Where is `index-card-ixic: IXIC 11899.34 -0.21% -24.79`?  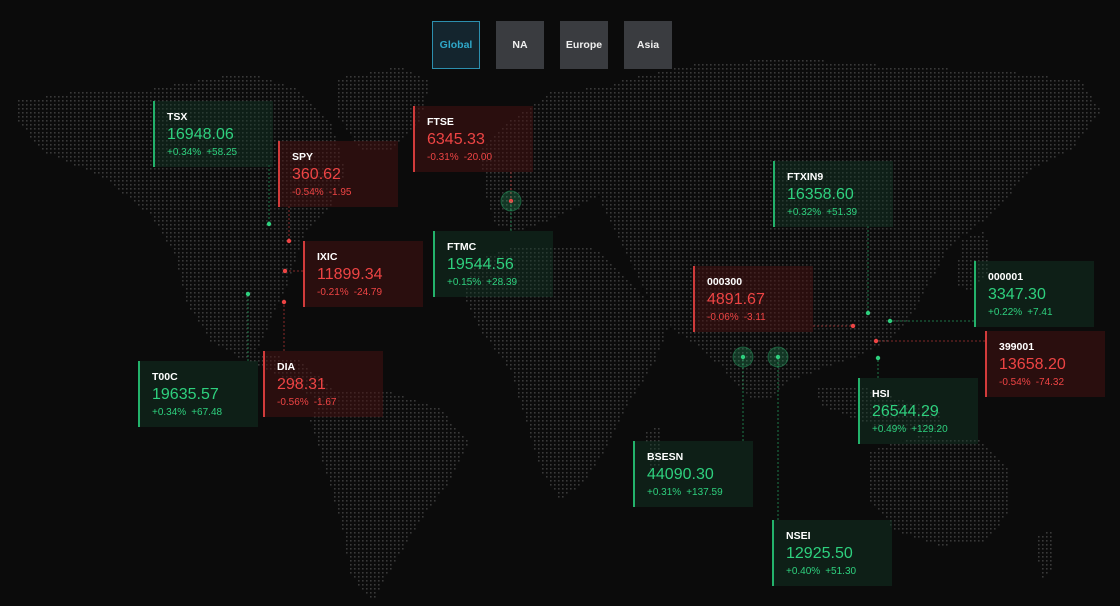 index-card-ixic: IXIC 11899.34 -0.21% -24.79 is located at coordinates (363, 274).